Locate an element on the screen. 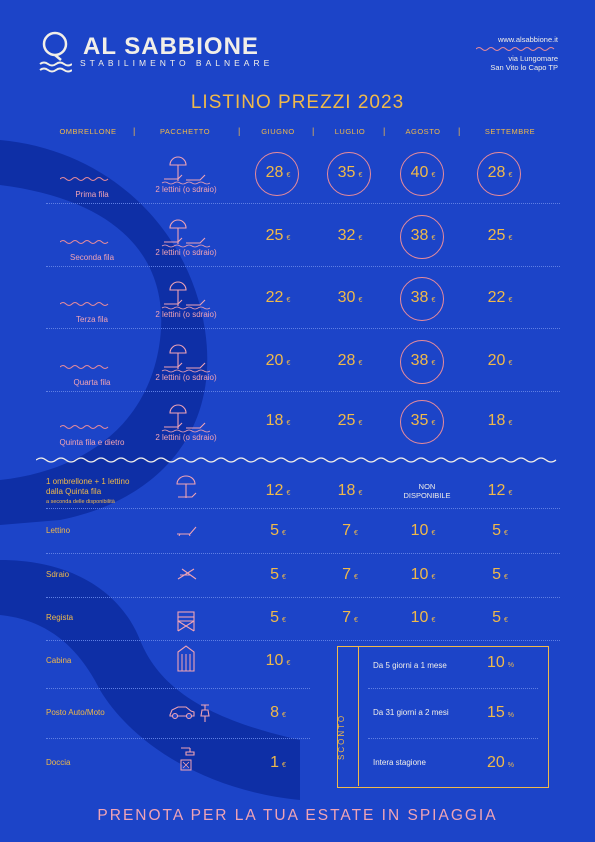 The width and height of the screenshot is (595, 842). column-header-luglio: LUGLIO is located at coordinates (350, 131).